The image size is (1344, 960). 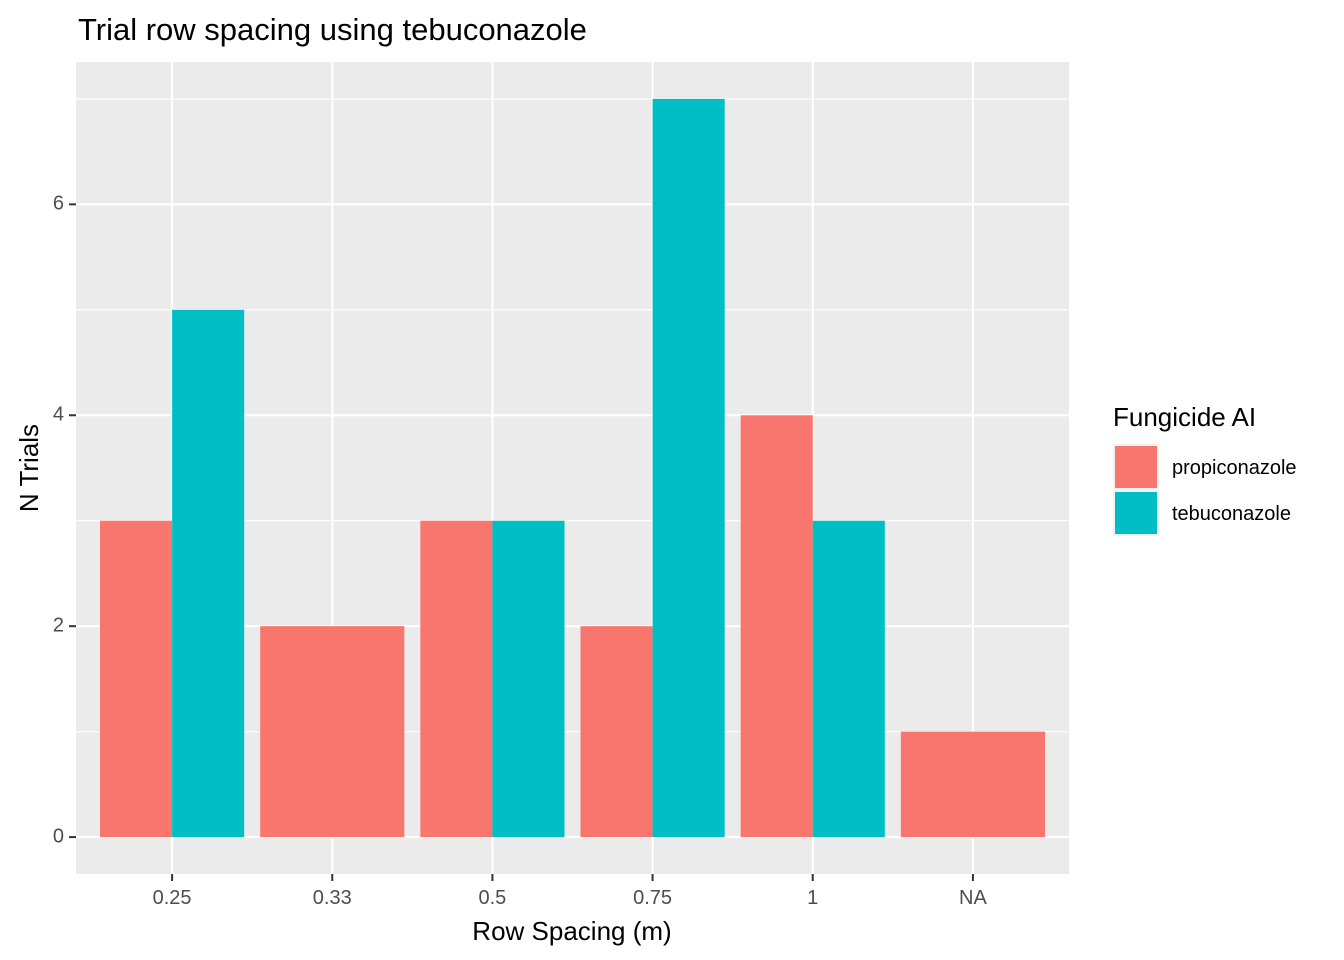 I want to click on x-tick-label: 1, so click(x=812, y=898).